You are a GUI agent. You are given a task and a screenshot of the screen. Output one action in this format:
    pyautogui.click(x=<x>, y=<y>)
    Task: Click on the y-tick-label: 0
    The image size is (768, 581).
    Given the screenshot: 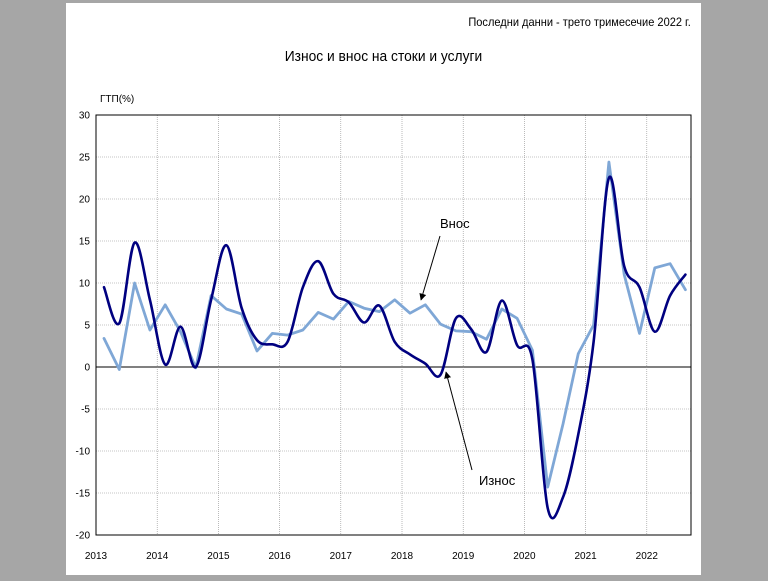 What is the action you would take?
    pyautogui.click(x=87, y=368)
    